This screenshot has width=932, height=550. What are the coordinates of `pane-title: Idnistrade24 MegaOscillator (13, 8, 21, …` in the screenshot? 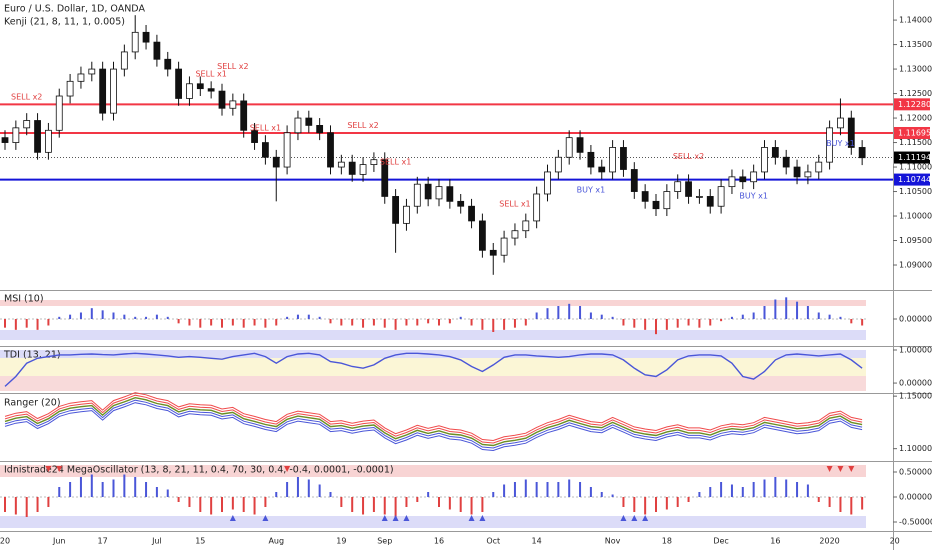 It's located at (199, 470).